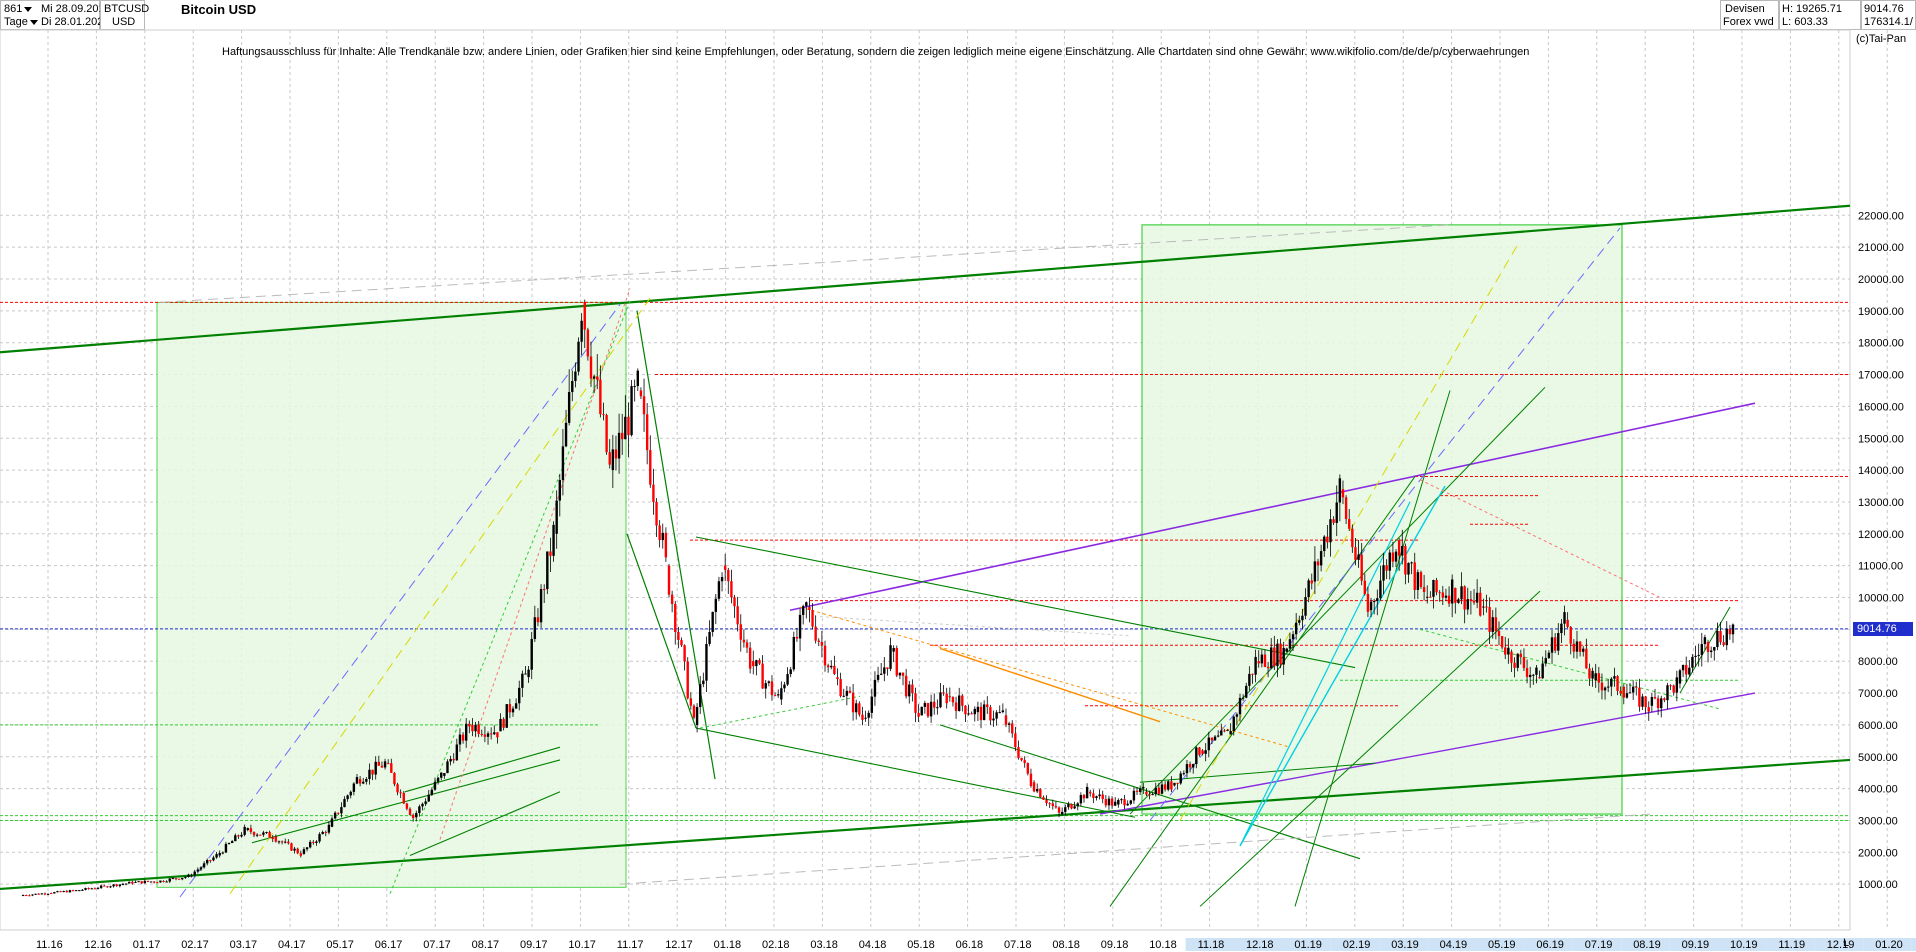 Image resolution: width=1916 pixels, height=952 pixels. I want to click on y-tick-label: 4000.00, so click(1878, 790).